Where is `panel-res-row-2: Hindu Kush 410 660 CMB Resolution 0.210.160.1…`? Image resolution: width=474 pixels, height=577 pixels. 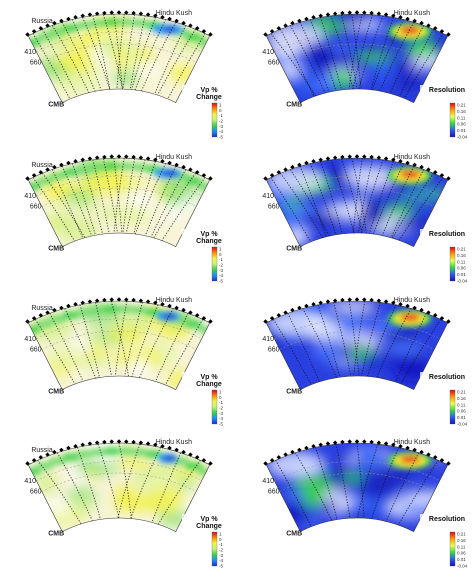 panel-res-row-2: Hindu Kush 410 660 CMB Resolution 0.210.160.1… is located at coordinates (365, 219).